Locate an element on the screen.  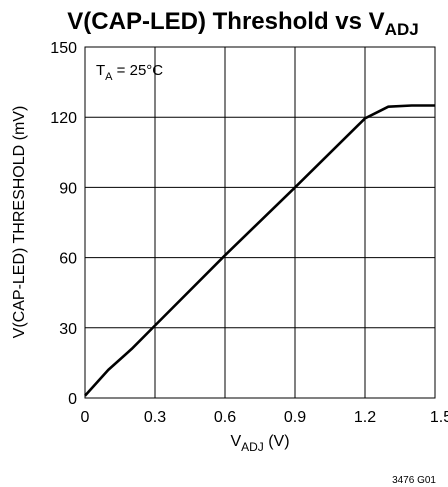
chart-title: V(CAP-LED) Threshold vs VADJ is located at coordinates (242, 23).